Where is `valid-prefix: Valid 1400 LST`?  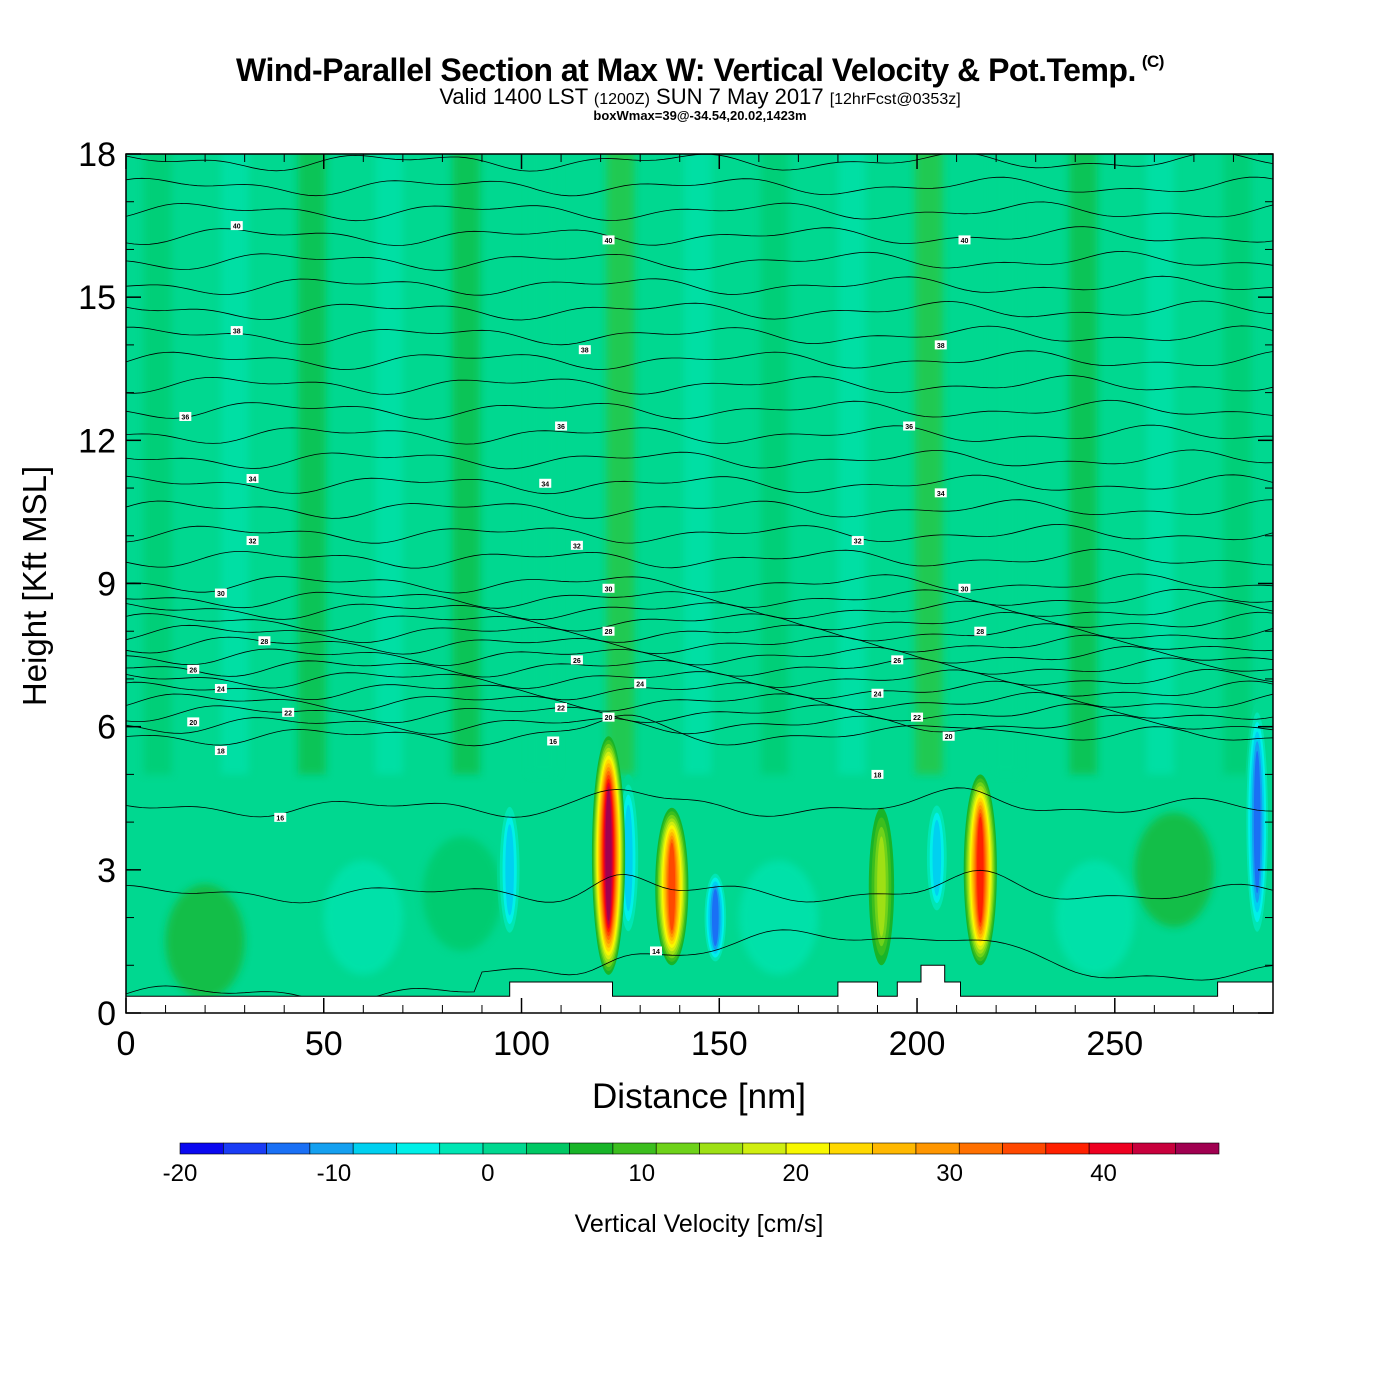
valid-prefix: Valid 1400 LST is located at coordinates (513, 96).